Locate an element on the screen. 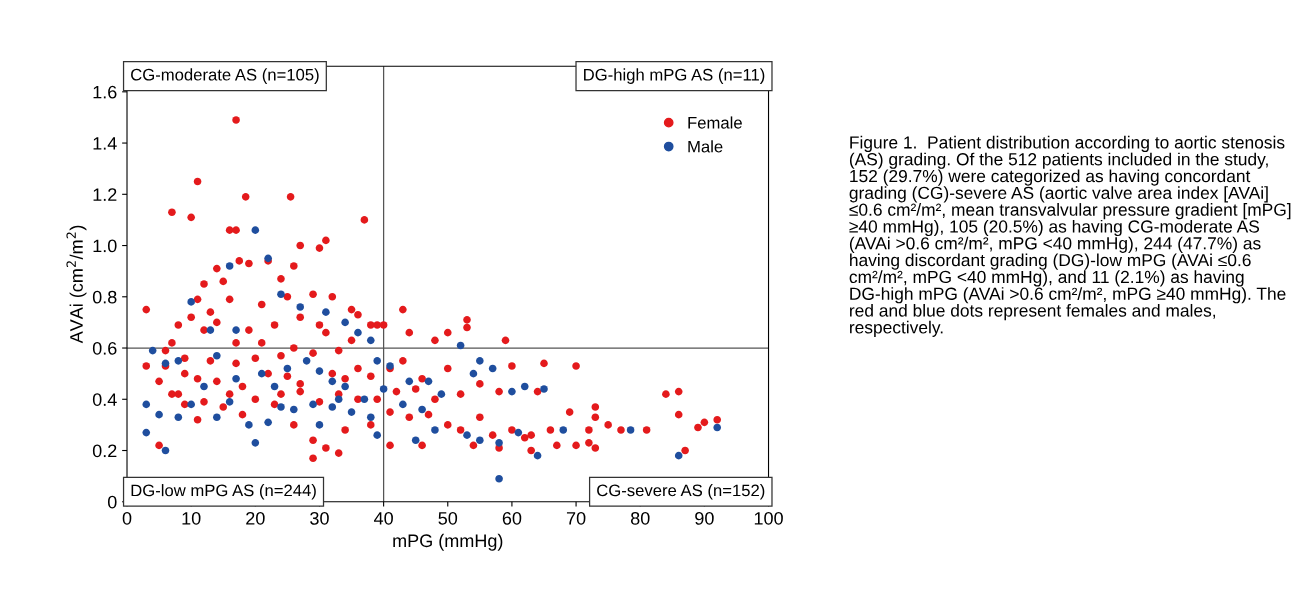 The image size is (1296, 591). x-tick-label: 100 is located at coordinates (768, 518).